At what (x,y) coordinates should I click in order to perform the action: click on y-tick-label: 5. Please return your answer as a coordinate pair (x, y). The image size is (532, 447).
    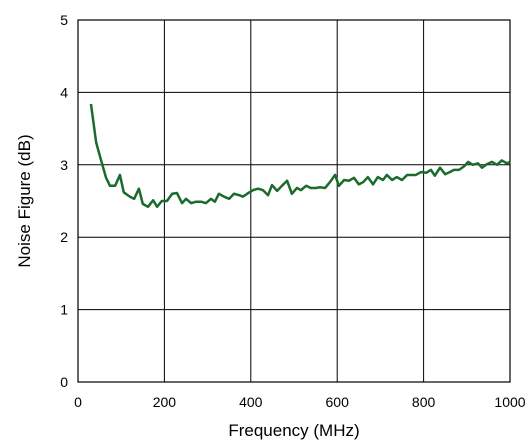
    Looking at the image, I should click on (64, 20).